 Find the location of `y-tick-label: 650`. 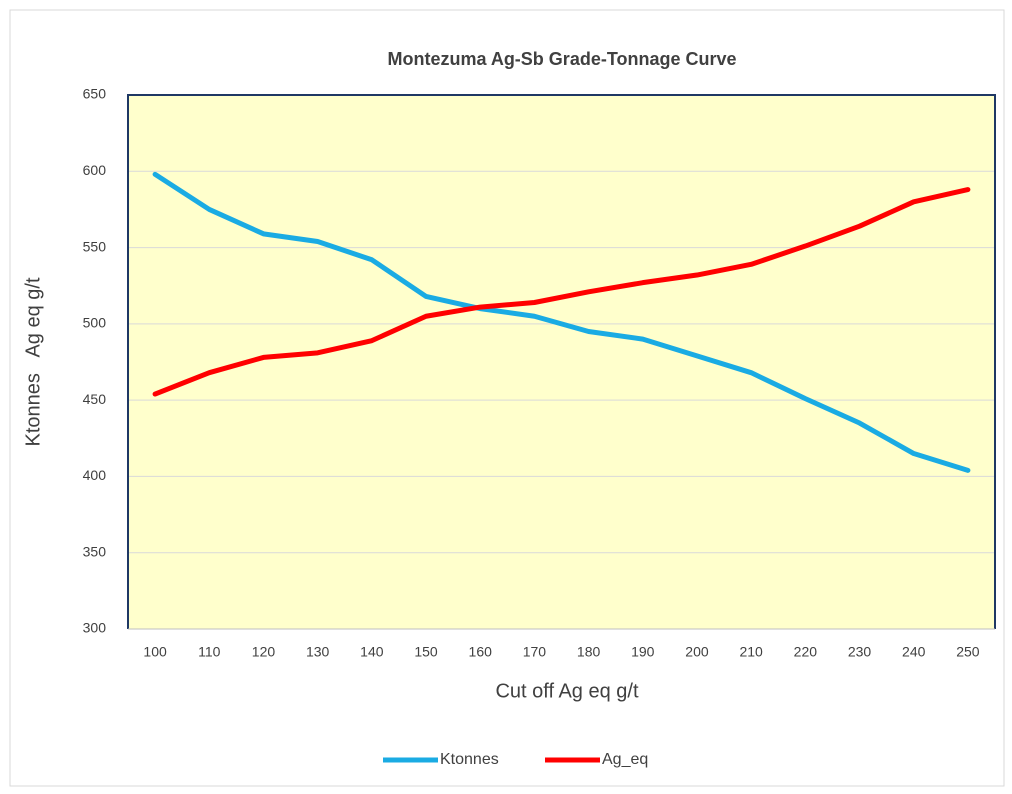

y-tick-label: 650 is located at coordinates (95, 94).